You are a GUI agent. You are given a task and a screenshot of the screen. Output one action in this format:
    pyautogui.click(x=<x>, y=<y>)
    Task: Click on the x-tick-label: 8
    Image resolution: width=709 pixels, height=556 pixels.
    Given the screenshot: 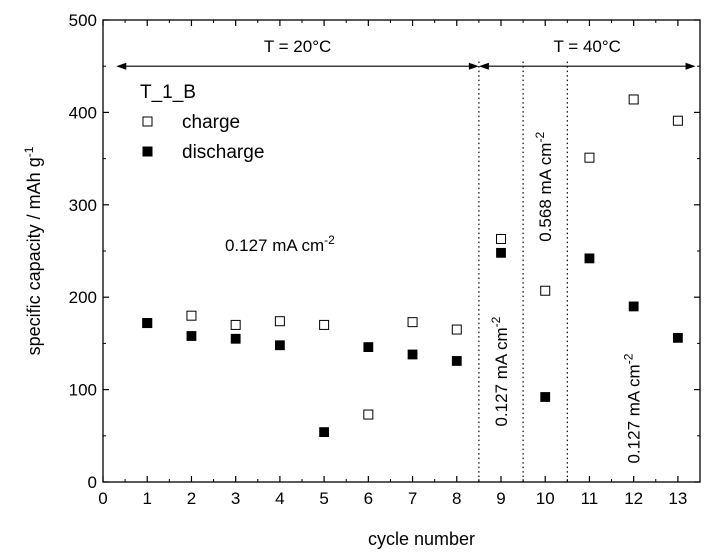 What is the action you would take?
    pyautogui.click(x=456, y=498)
    